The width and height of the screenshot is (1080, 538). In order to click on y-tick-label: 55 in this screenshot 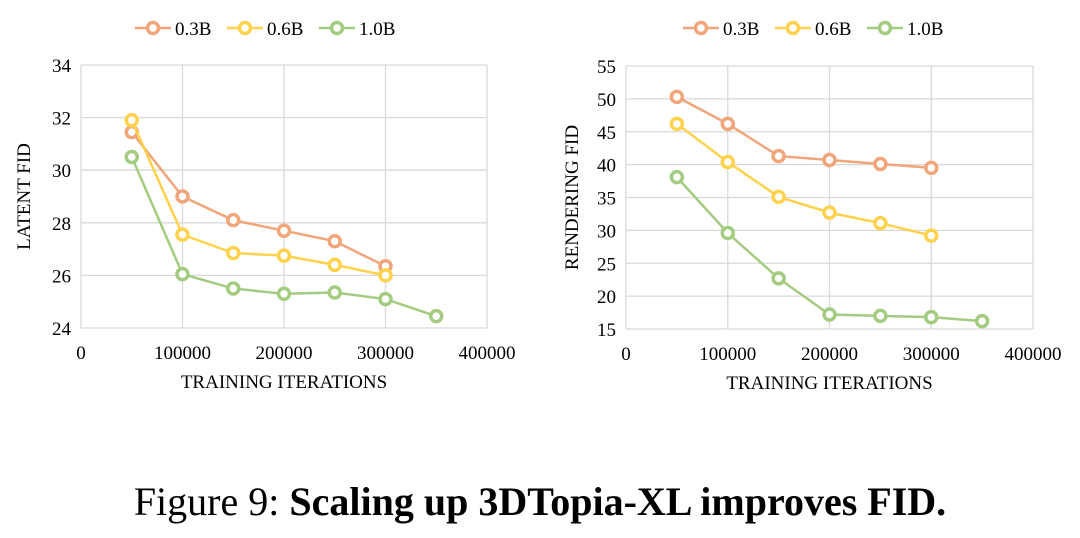, I will do `click(606, 67)`.